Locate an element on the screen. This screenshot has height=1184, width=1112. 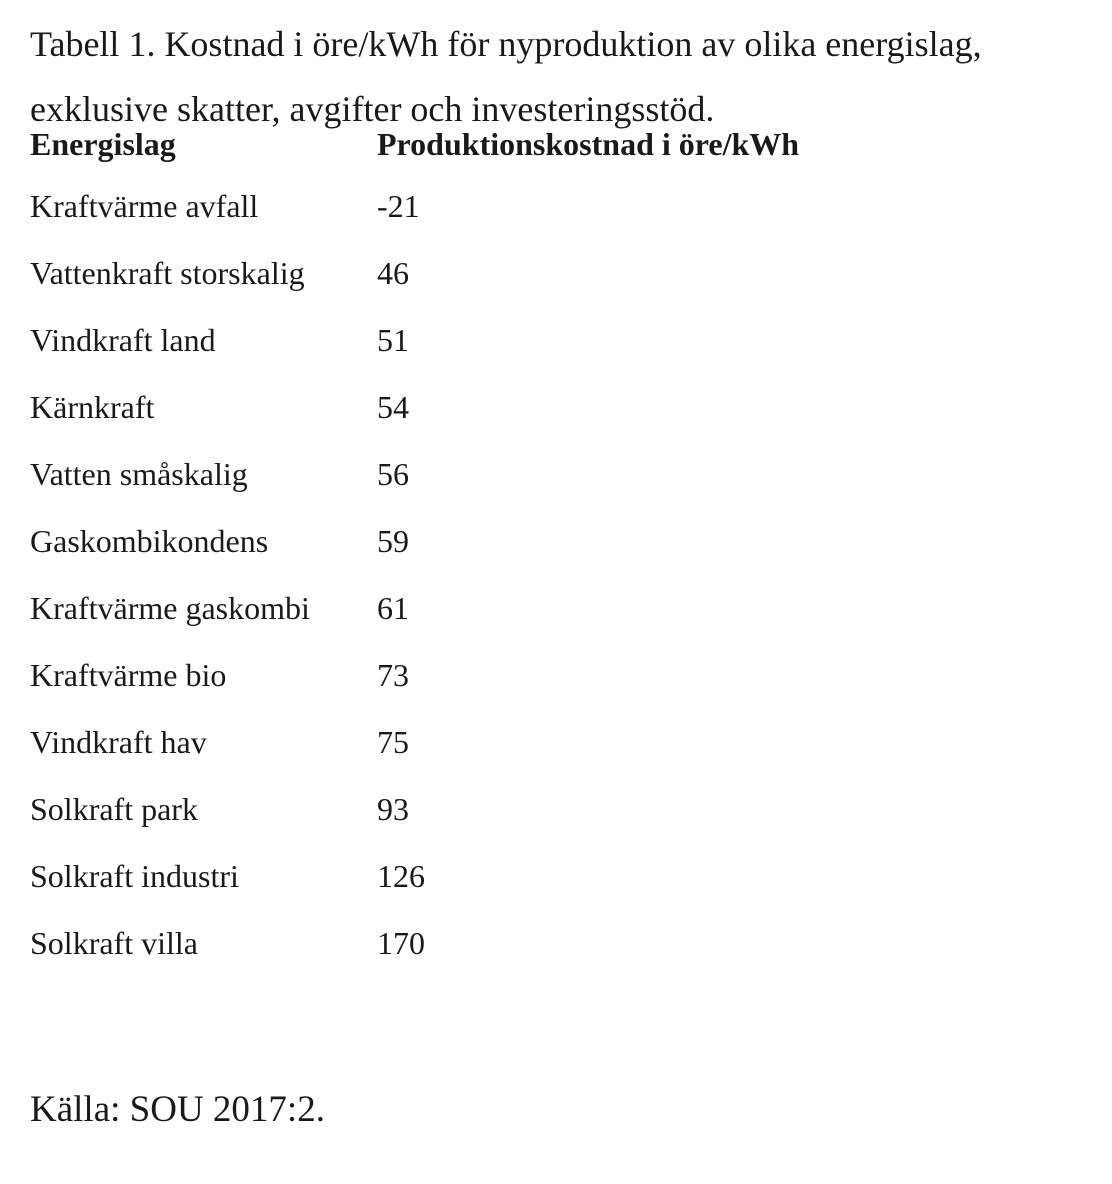
energy-type-cell: Solkraft park is located at coordinates (114, 809).